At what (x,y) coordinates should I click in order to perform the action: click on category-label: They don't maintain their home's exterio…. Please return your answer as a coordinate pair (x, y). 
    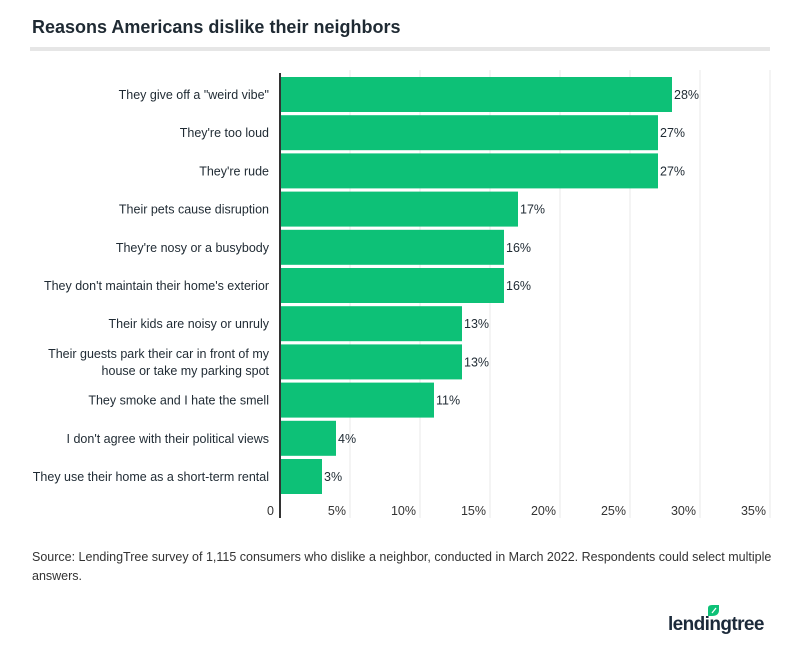
    Looking at the image, I should click on (156, 286).